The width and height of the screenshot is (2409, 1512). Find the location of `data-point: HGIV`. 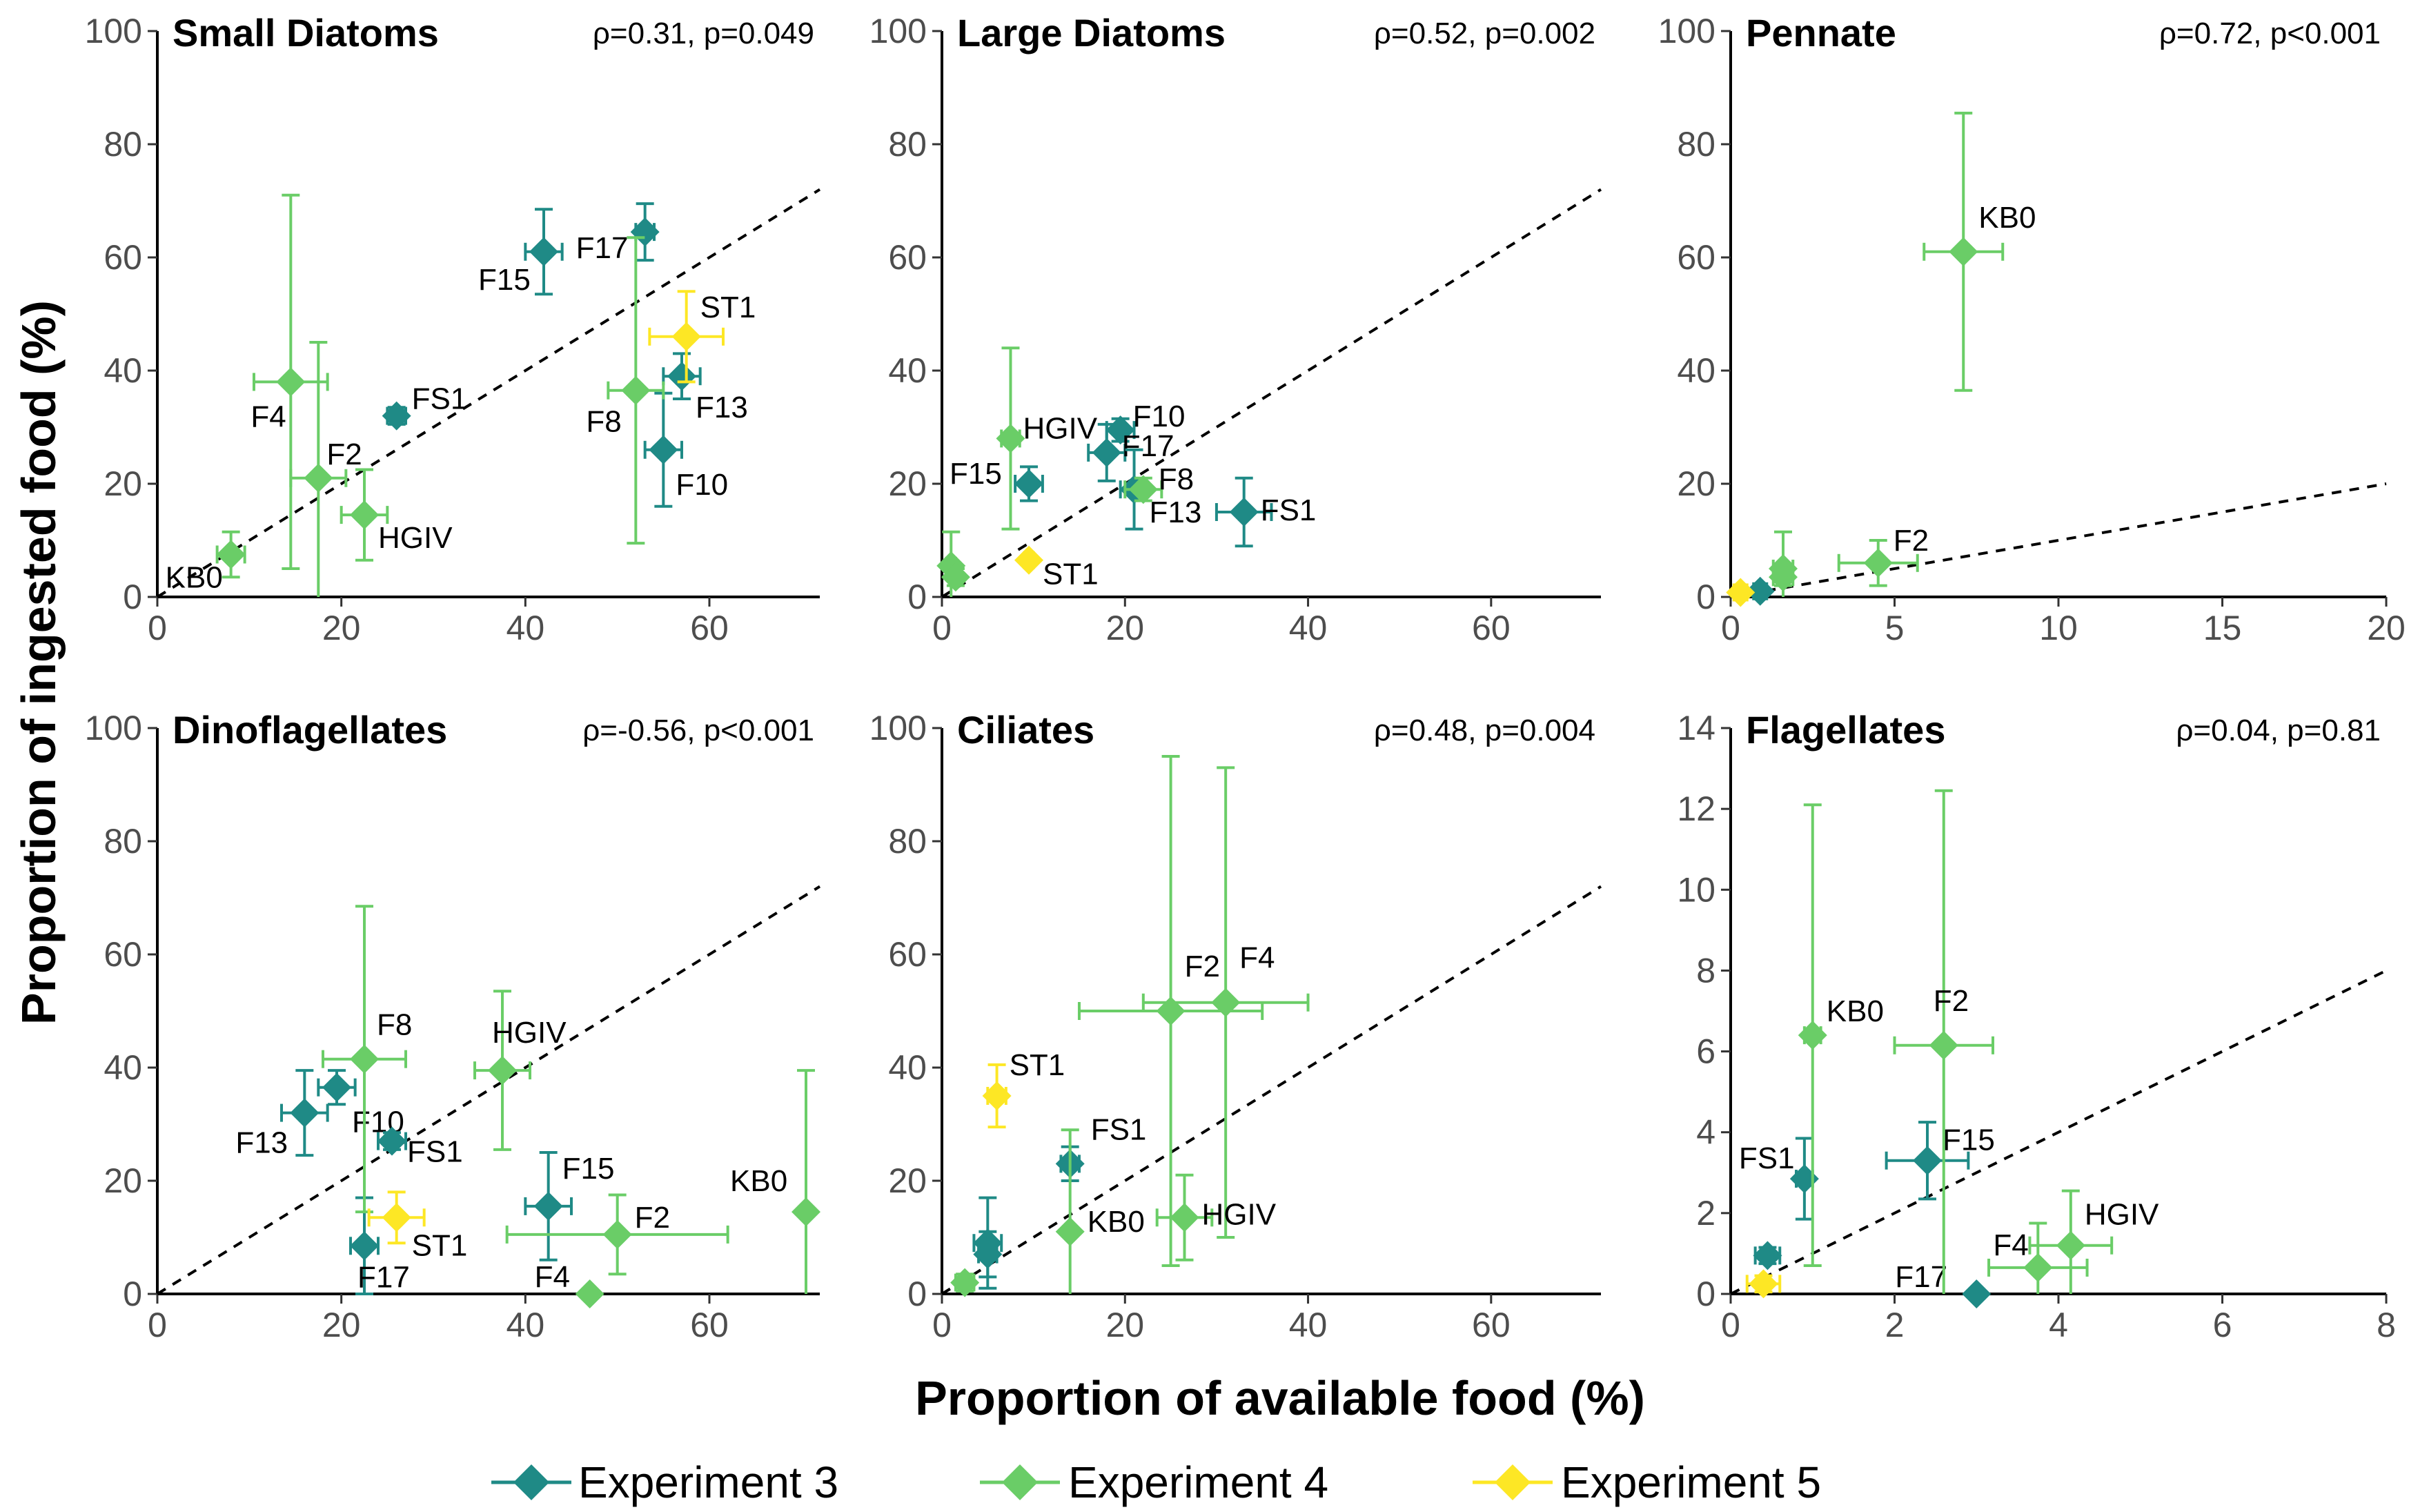

data-point: HGIV is located at coordinates (1216, 1217).